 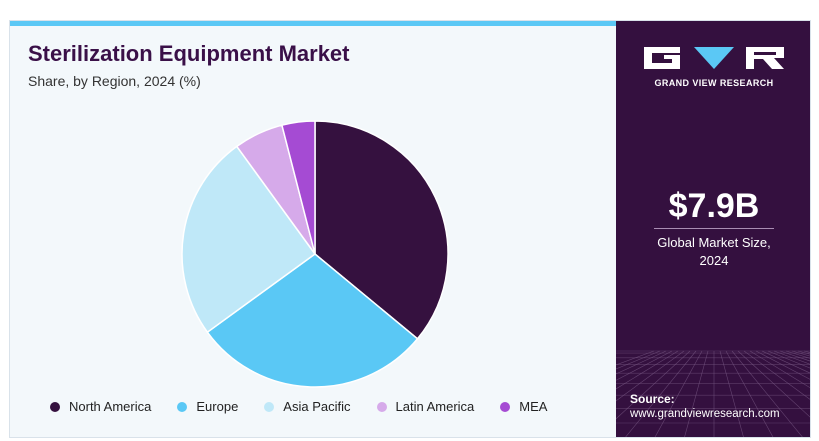 What do you see at coordinates (713, 252) in the screenshot?
I see `market-size-caption: Global Market Size, 2024` at bounding box center [713, 252].